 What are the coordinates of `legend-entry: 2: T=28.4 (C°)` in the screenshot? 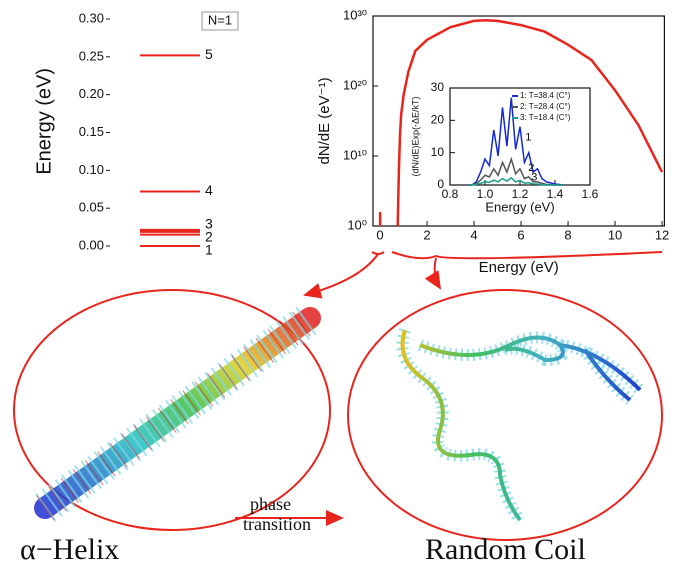 It's located at (545, 106).